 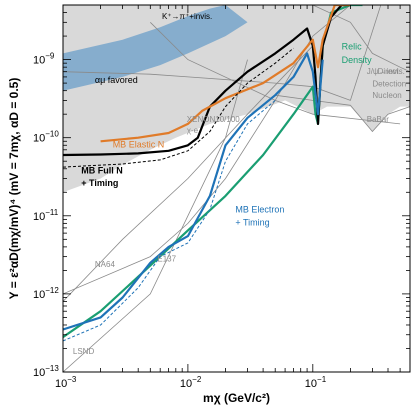 I want to click on annotation-label-5: MB Full N, so click(x=102, y=170).